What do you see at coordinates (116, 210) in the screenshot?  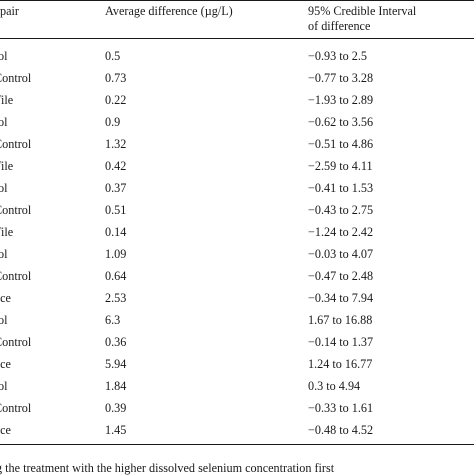 I see `cell-average-difference: 0.51` at bounding box center [116, 210].